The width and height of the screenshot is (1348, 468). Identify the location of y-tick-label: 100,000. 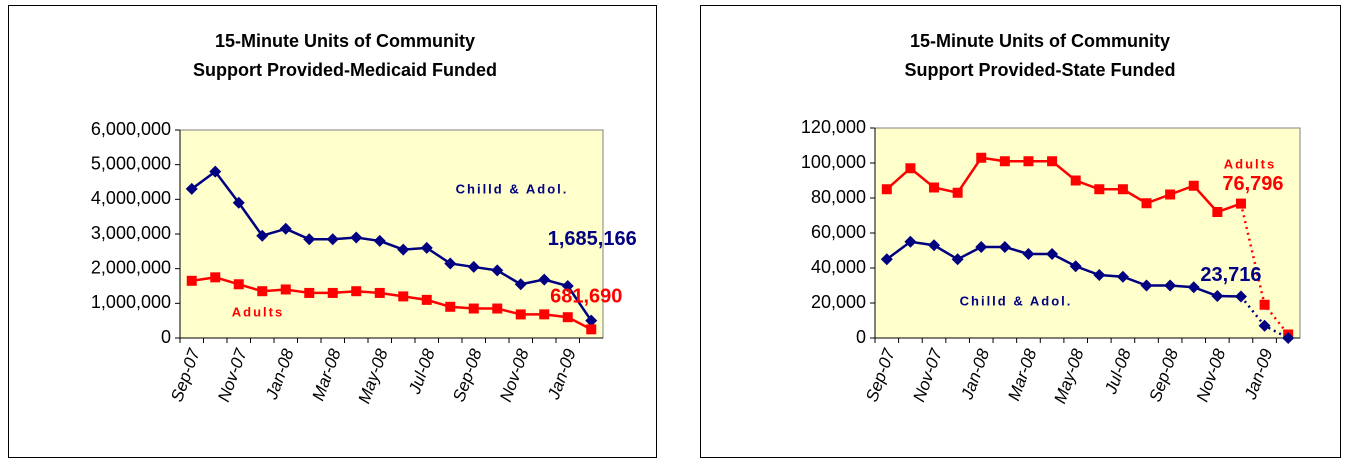
(833, 162).